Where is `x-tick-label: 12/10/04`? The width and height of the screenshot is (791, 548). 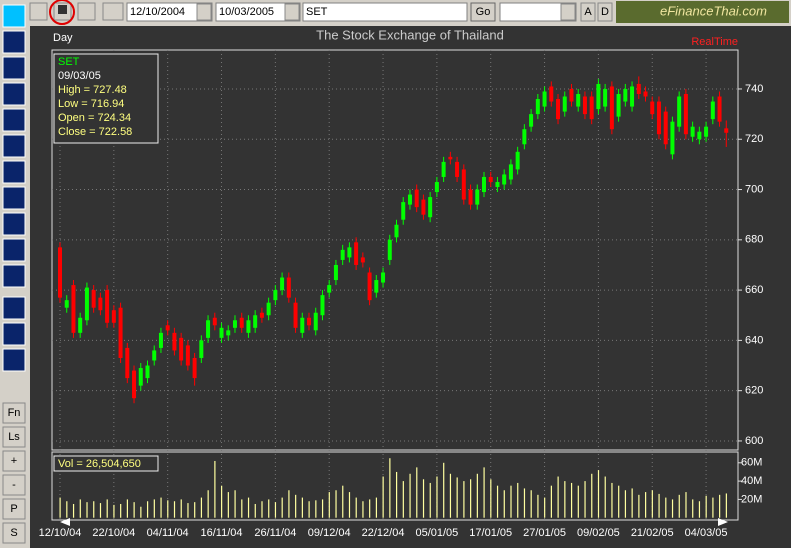
x-tick-label: 12/10/04 is located at coordinates (60, 533).